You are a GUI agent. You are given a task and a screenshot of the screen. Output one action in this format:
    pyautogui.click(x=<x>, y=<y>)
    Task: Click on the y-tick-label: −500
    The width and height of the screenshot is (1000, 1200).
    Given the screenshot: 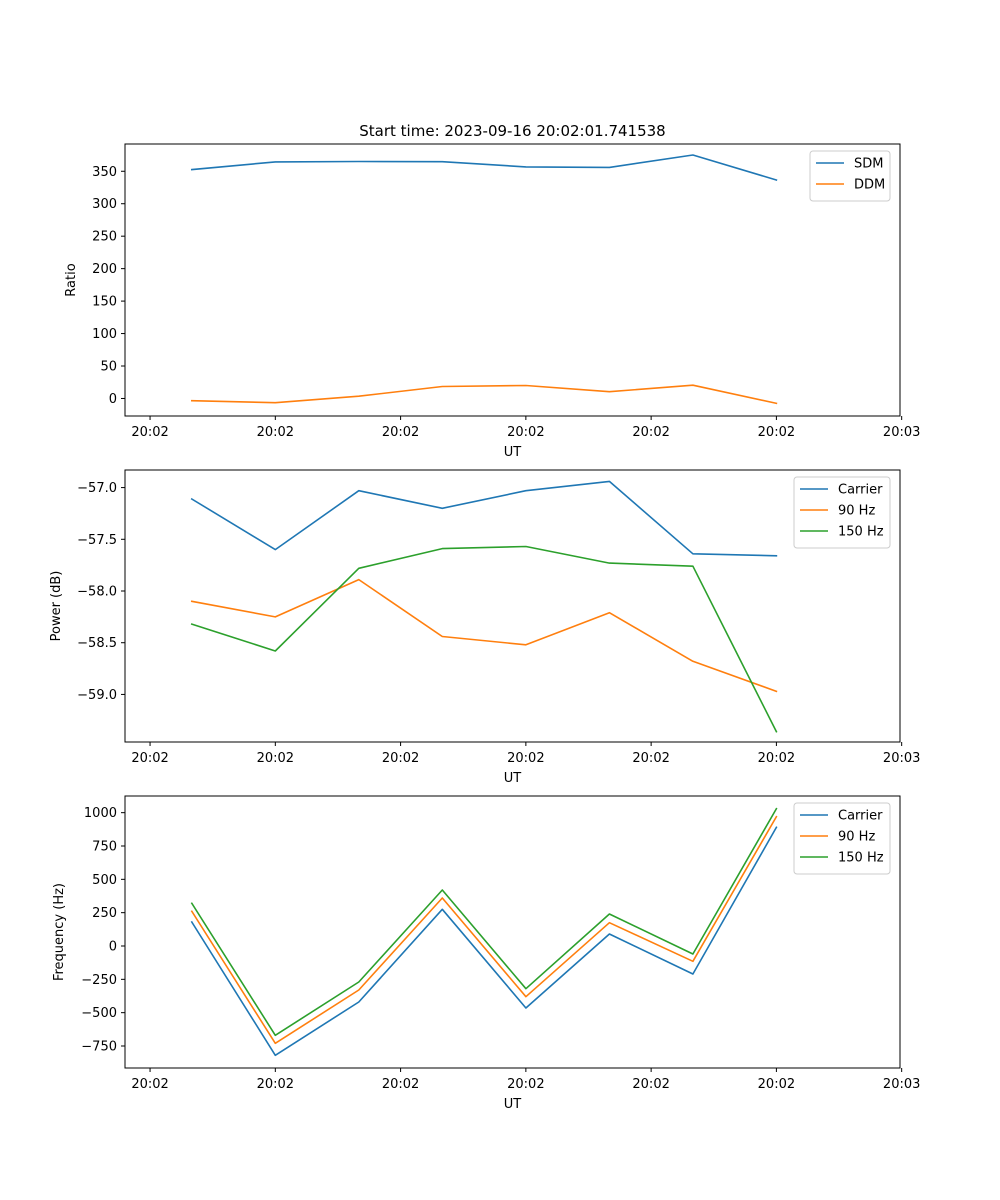 What is the action you would take?
    pyautogui.click(x=99, y=1013)
    